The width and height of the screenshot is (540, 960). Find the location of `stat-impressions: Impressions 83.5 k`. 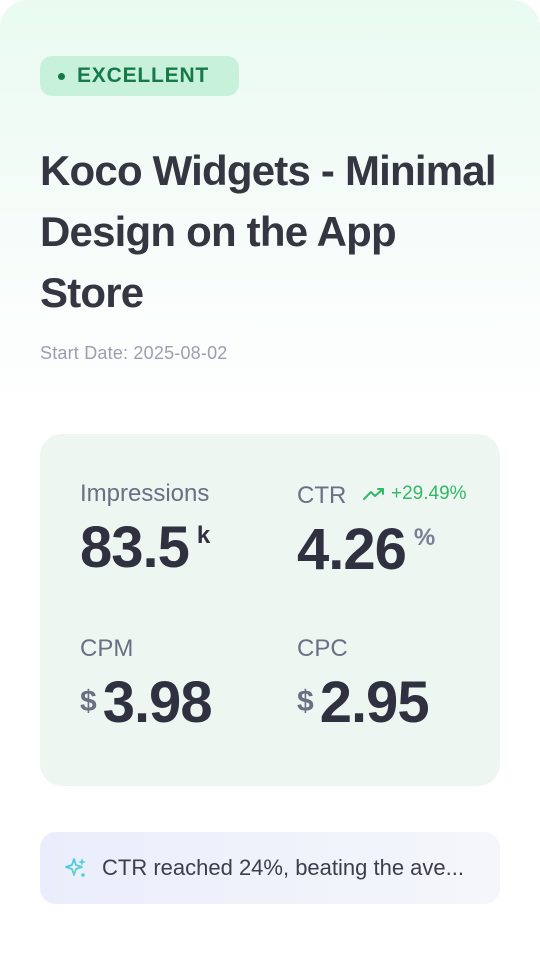

stat-impressions: Impressions 83.5 k is located at coordinates (145, 530).